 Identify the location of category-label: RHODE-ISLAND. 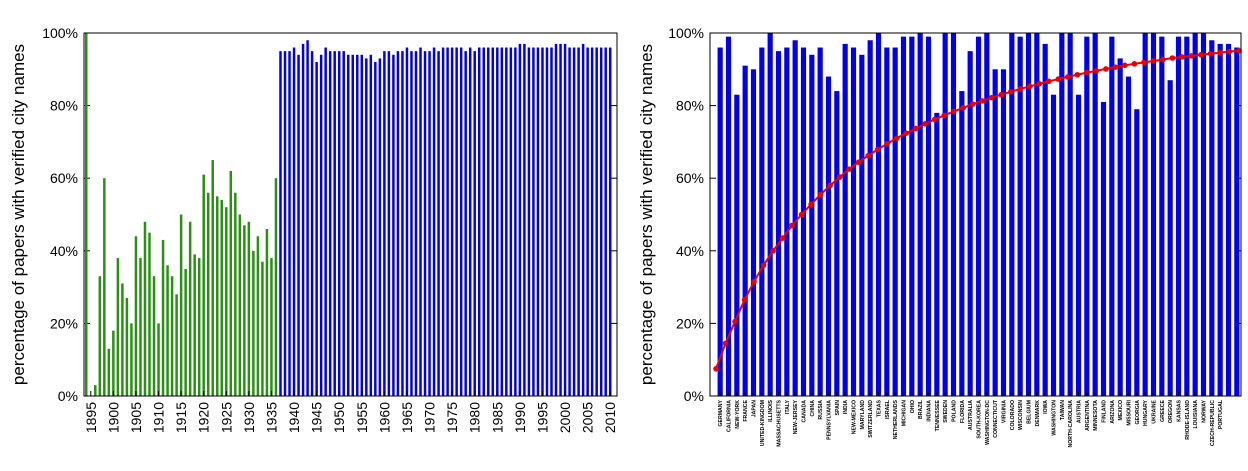
(1188, 420).